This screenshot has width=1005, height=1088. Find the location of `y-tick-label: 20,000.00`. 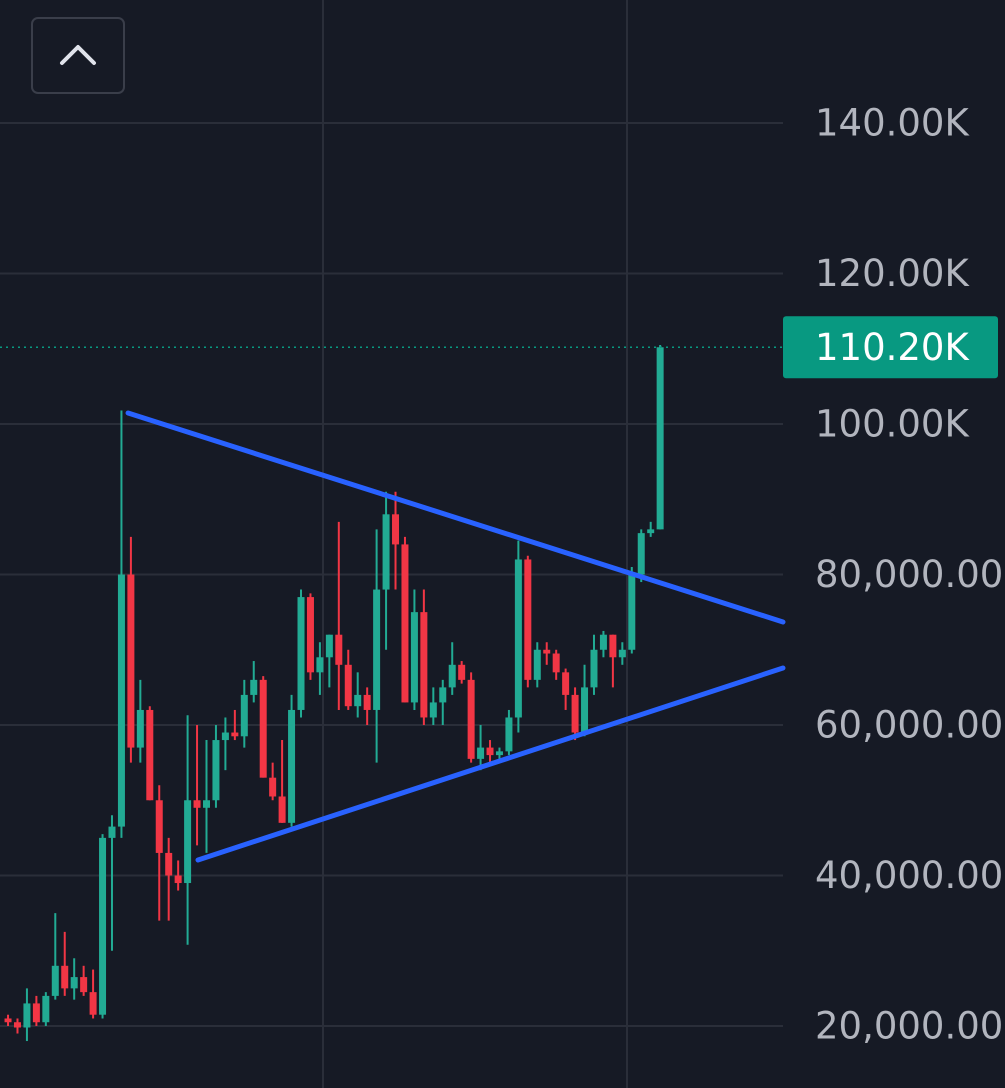

y-tick-label: 20,000.00 is located at coordinates (909, 1025).